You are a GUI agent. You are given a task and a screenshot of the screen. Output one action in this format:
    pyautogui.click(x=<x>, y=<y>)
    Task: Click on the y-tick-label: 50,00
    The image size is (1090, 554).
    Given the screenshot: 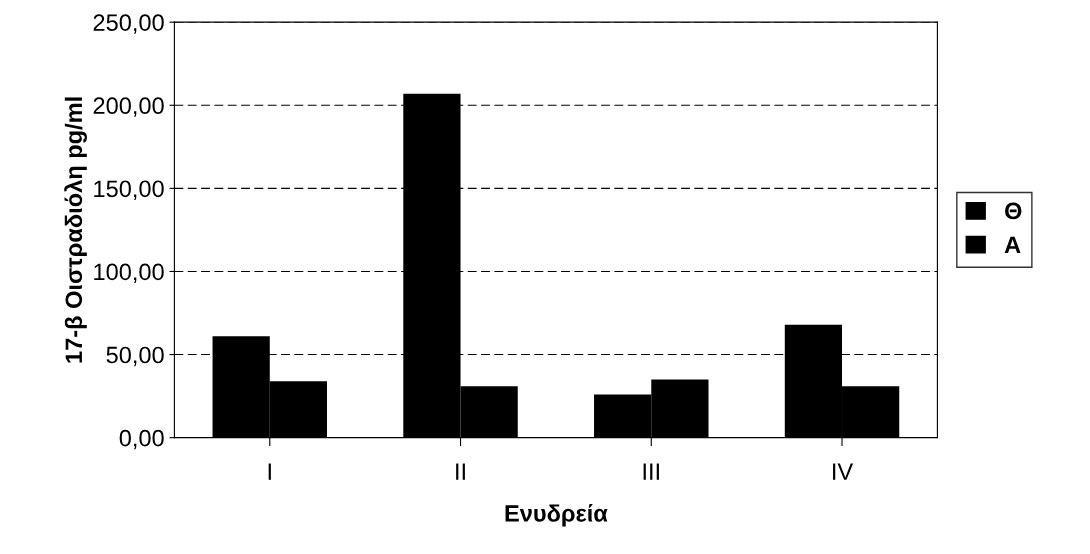 What is the action you would take?
    pyautogui.click(x=135, y=356)
    